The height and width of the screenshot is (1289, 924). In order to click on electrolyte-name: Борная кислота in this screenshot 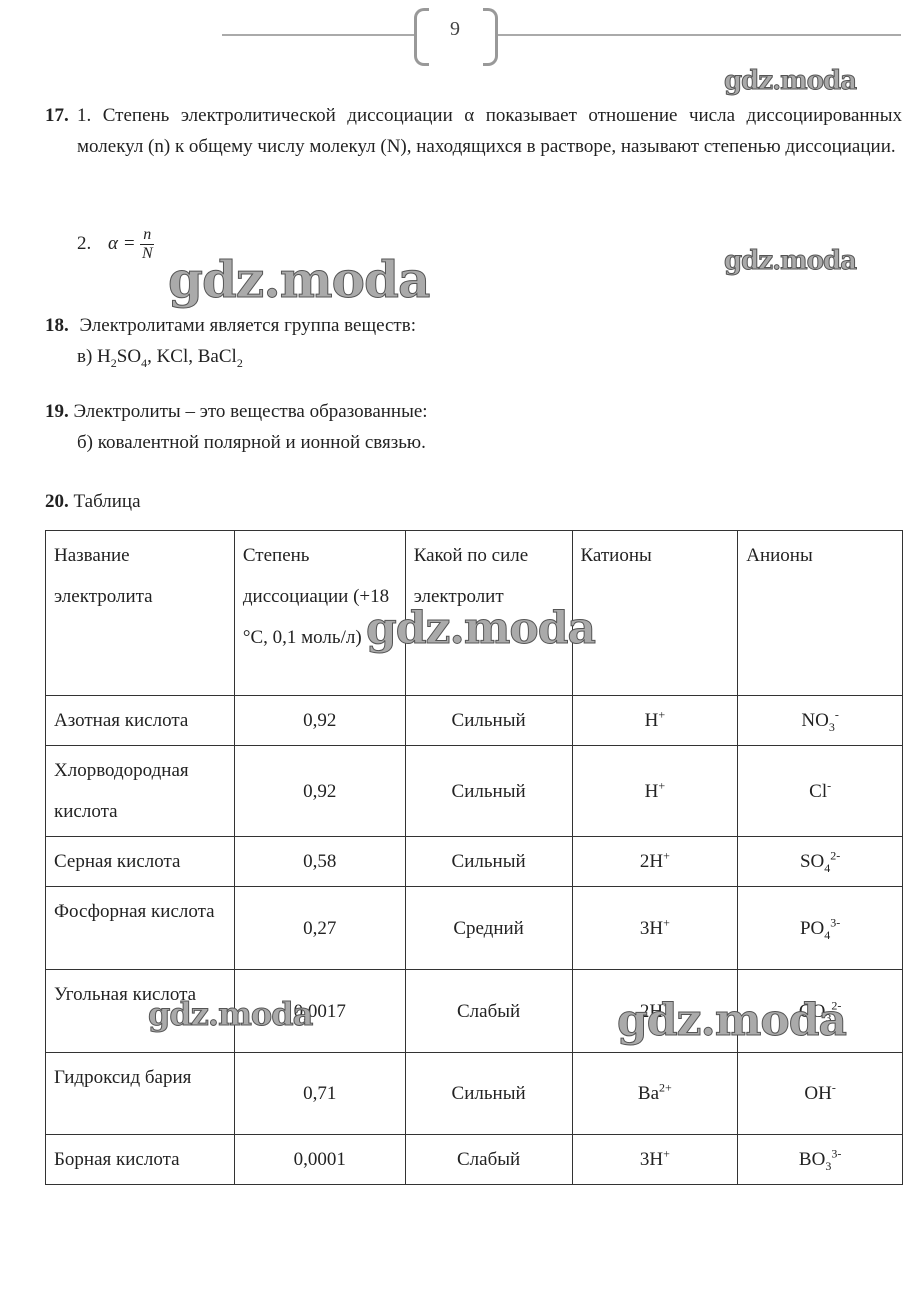, I will do `click(140, 1159)`.